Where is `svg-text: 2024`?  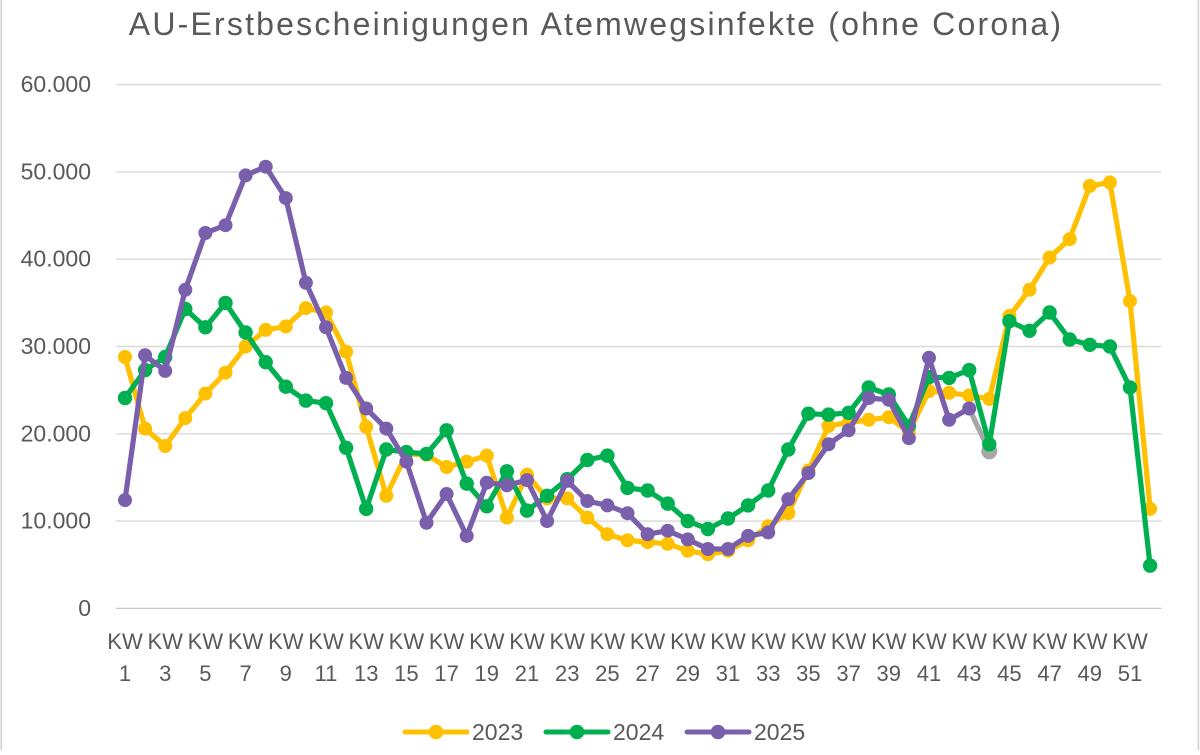
svg-text: 2024 is located at coordinates (638, 732).